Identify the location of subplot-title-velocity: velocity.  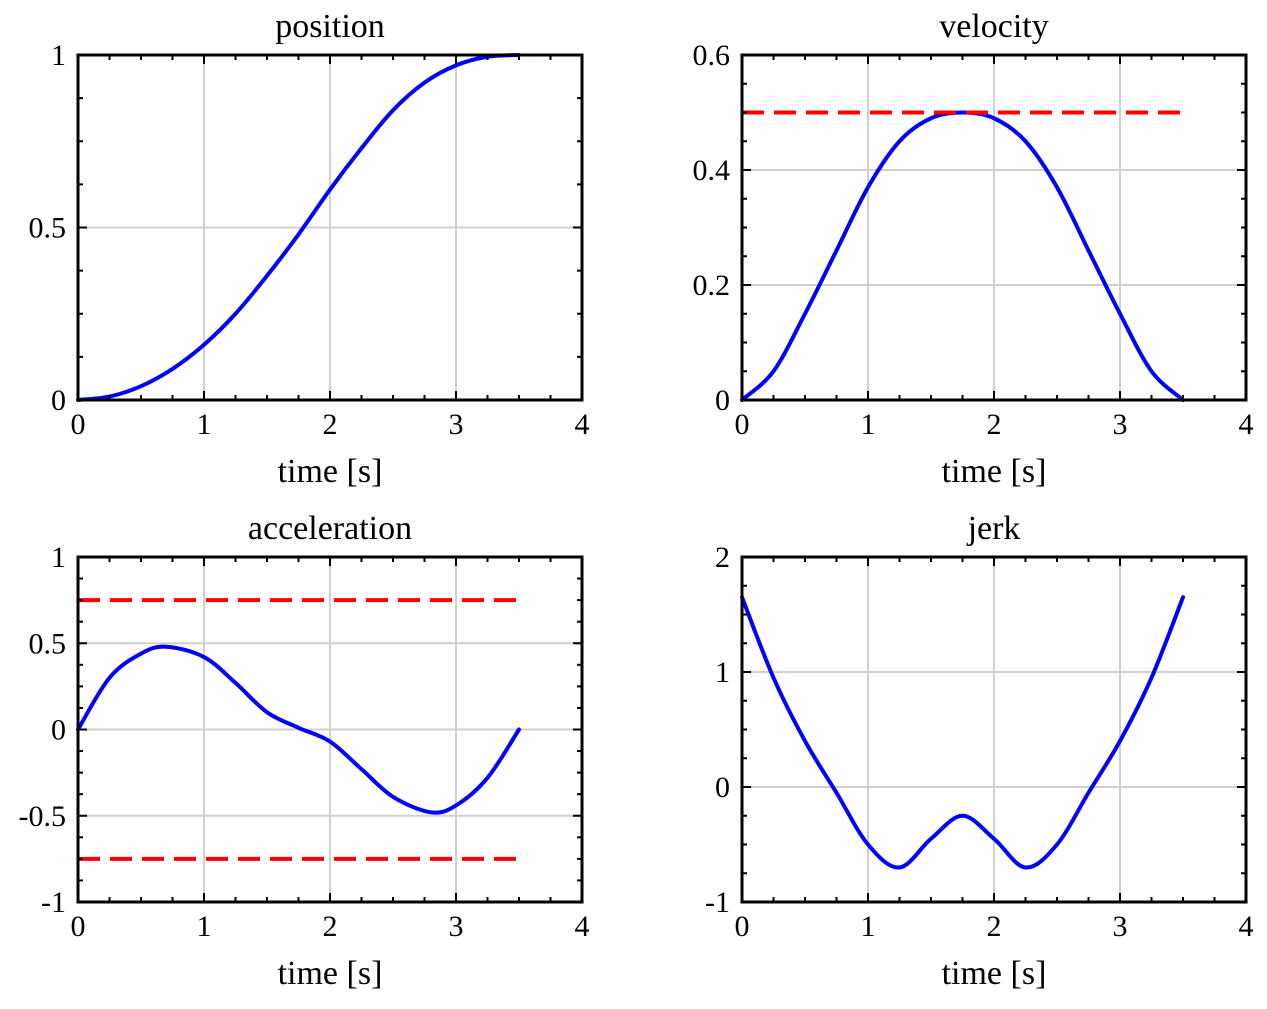
(994, 26).